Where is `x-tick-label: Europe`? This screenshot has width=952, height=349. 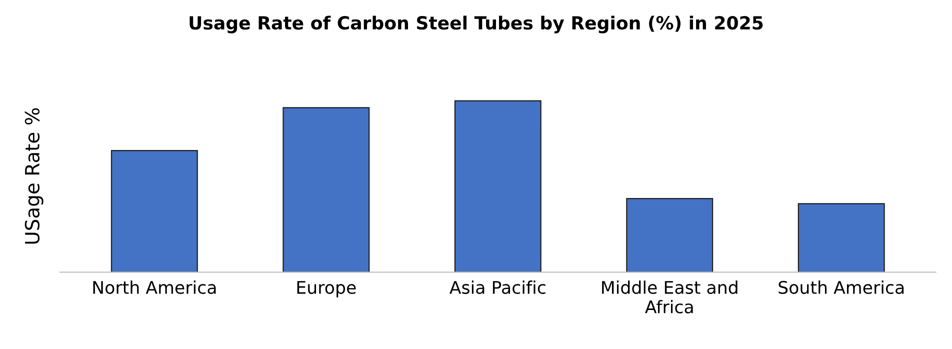
x-tick-label: Europe is located at coordinates (326, 289).